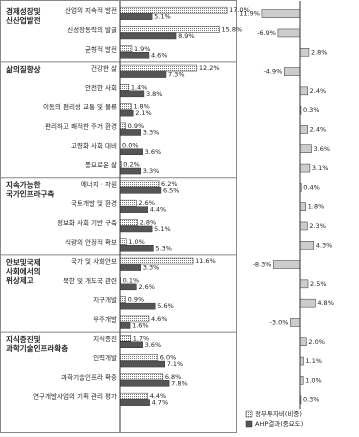 The height and width of the screenshot is (437, 359). I want to click on legend-label: AHP결과(중요도), so click(279, 423).